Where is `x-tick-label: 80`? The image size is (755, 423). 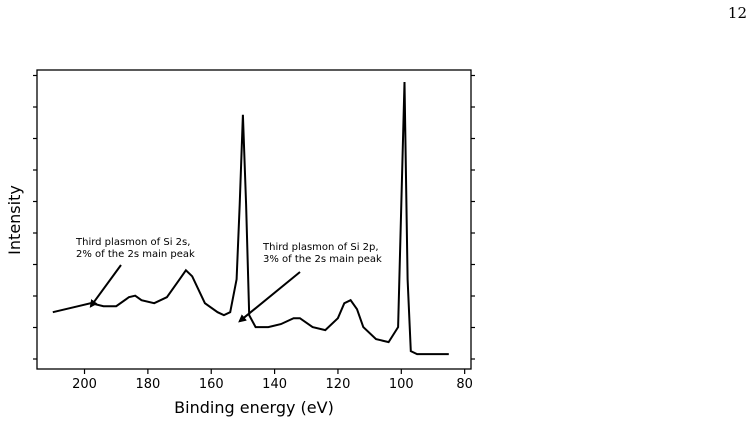 x-tick-label: 80 is located at coordinates (464, 384).